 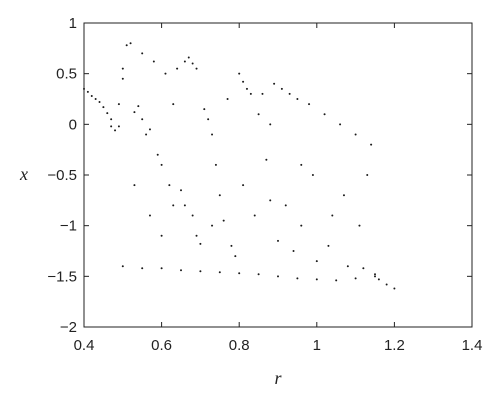 I want to click on x-tick-label: 0.4, so click(x=84, y=345).